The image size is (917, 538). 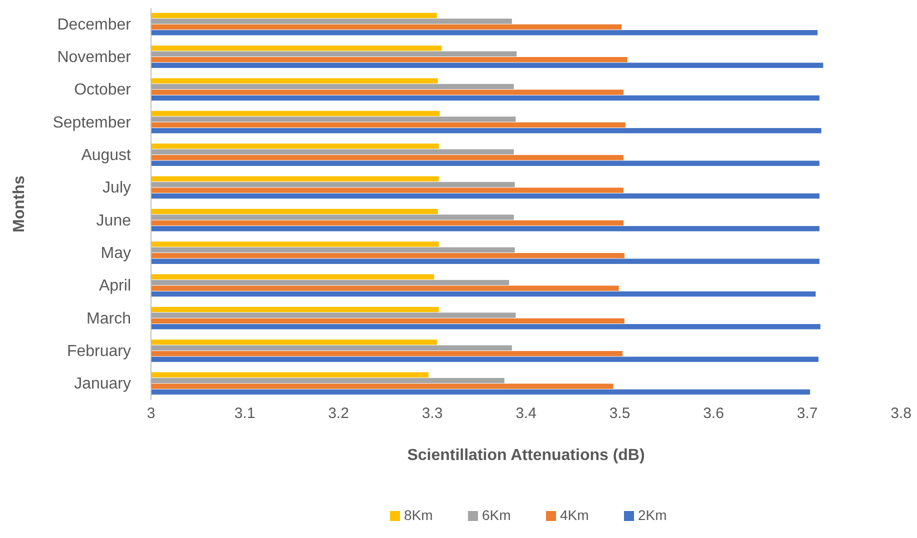 What do you see at coordinates (92, 123) in the screenshot?
I see `y-tick-label: September` at bounding box center [92, 123].